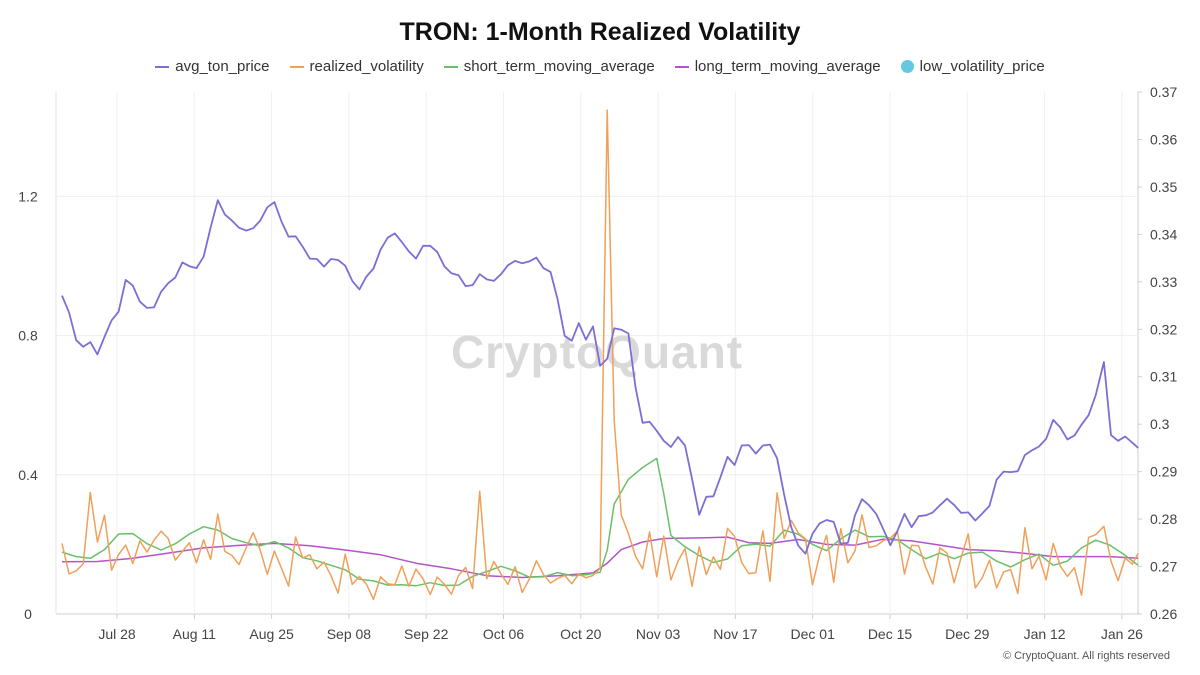 The height and width of the screenshot is (675, 1200). I want to click on x-tick-label: Dec 15, so click(890, 634).